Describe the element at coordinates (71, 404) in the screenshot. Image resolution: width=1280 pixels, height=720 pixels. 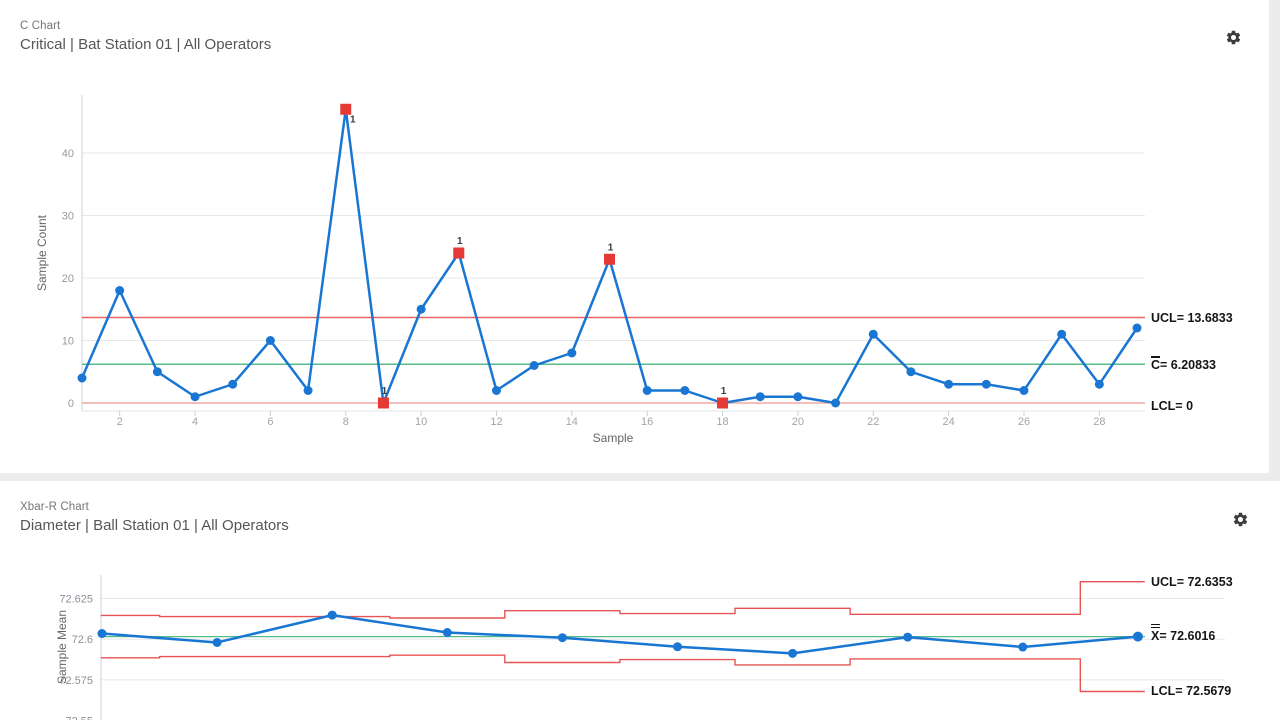
I see `y-tick-label: 0` at that location.